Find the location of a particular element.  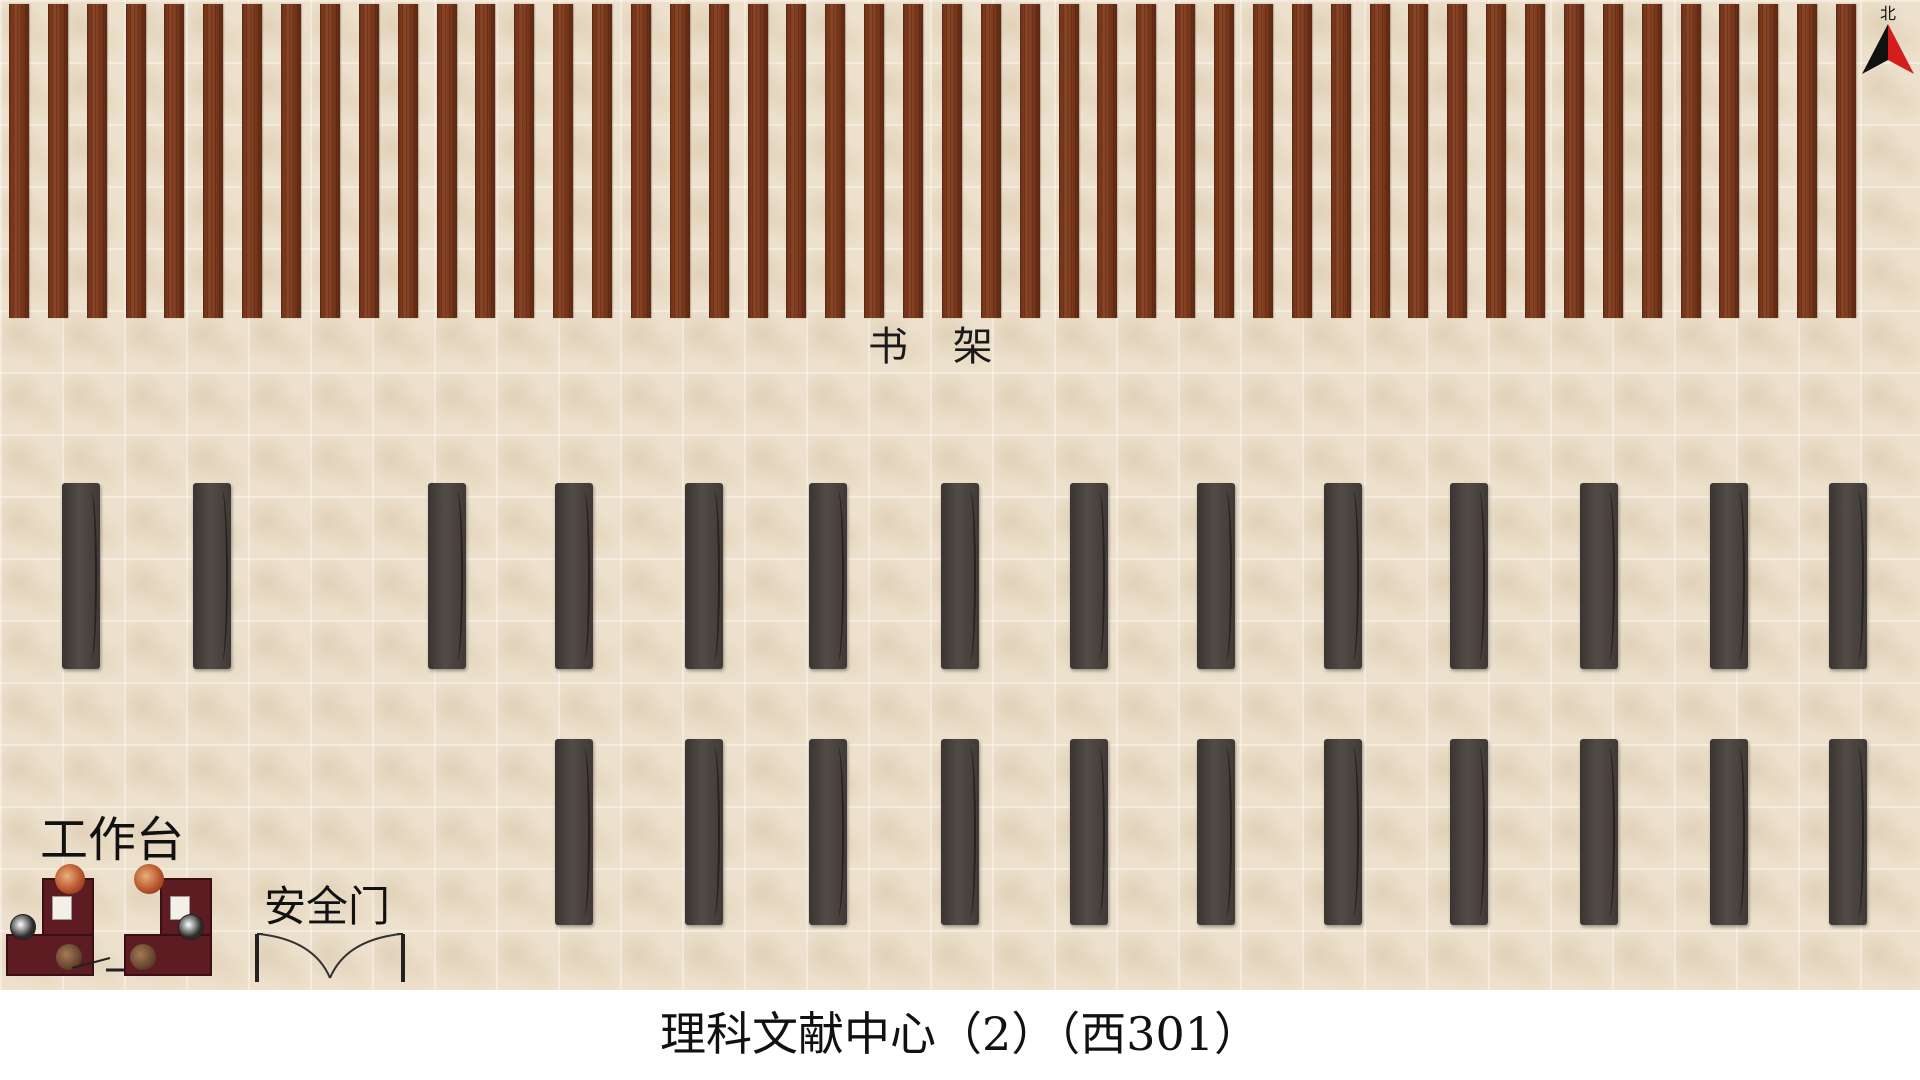

safety-door-label: 安全门 is located at coordinates (327, 906).